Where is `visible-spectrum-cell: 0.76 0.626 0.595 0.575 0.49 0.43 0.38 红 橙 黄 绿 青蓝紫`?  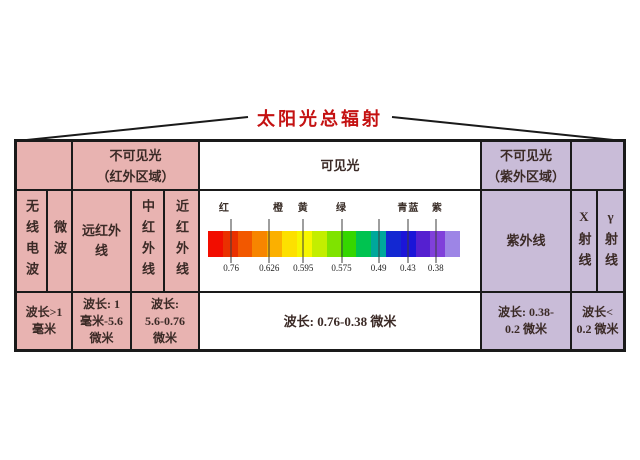 visible-spectrum-cell: 0.76 0.626 0.595 0.575 0.49 0.43 0.38 红 橙 黄 绿 青蓝紫 is located at coordinates (340, 241).